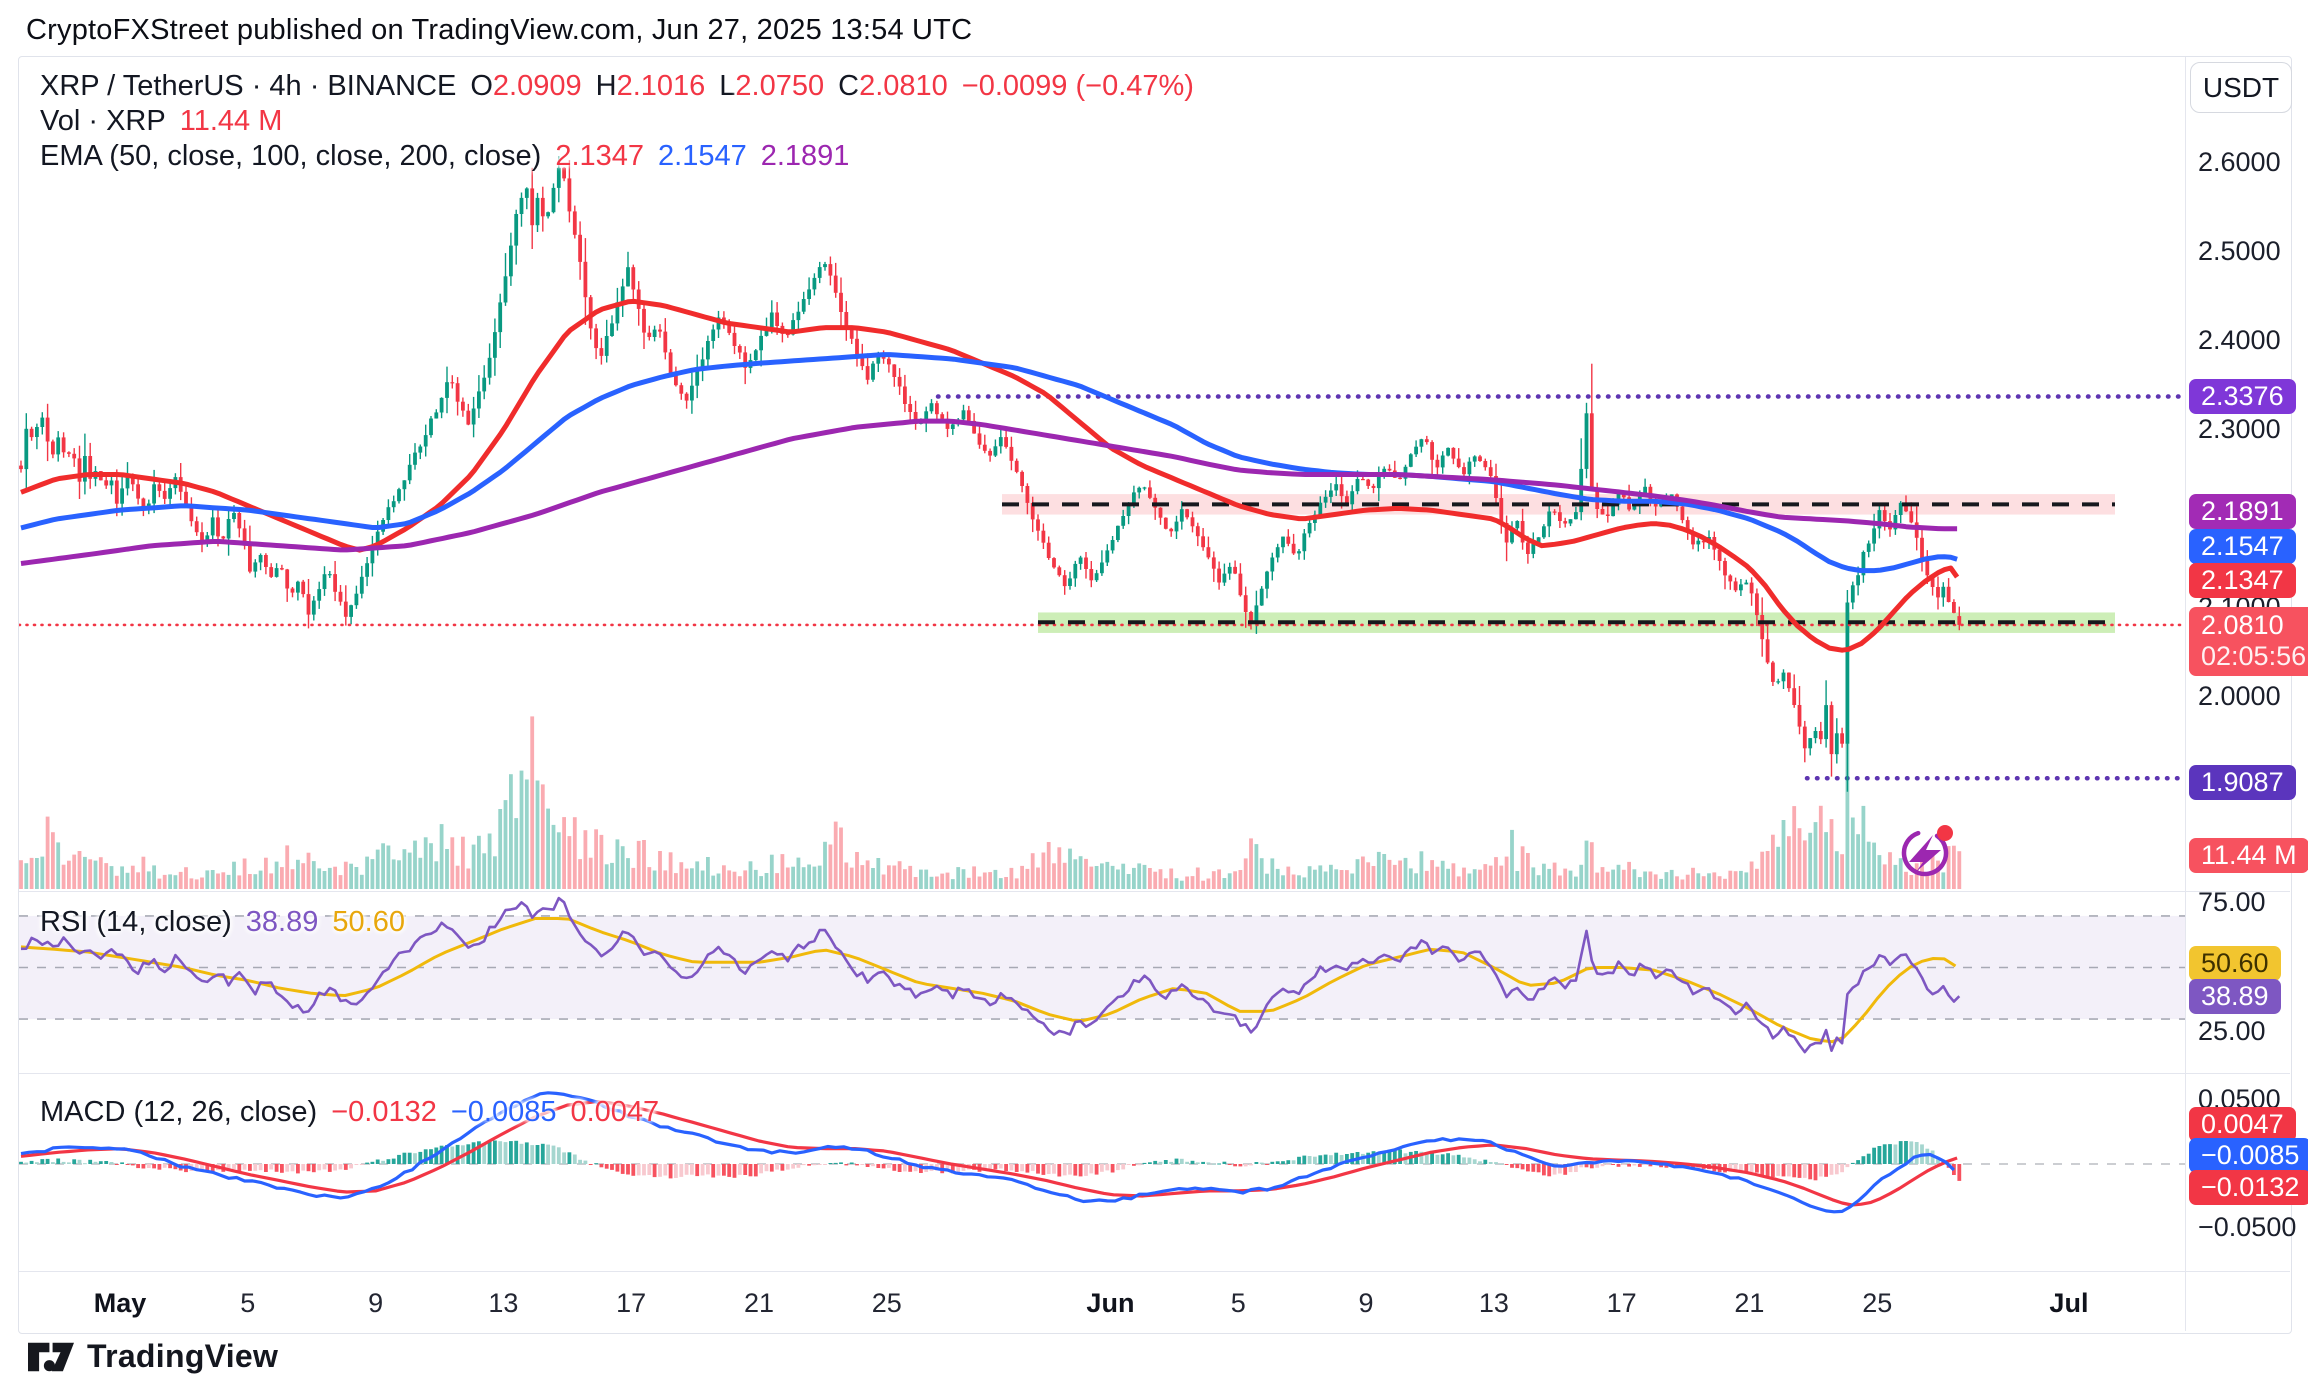 This screenshot has width=2308, height=1374. Describe the element at coordinates (600, 156) in the screenshot. I see `ema50-value: 2.1347` at that location.